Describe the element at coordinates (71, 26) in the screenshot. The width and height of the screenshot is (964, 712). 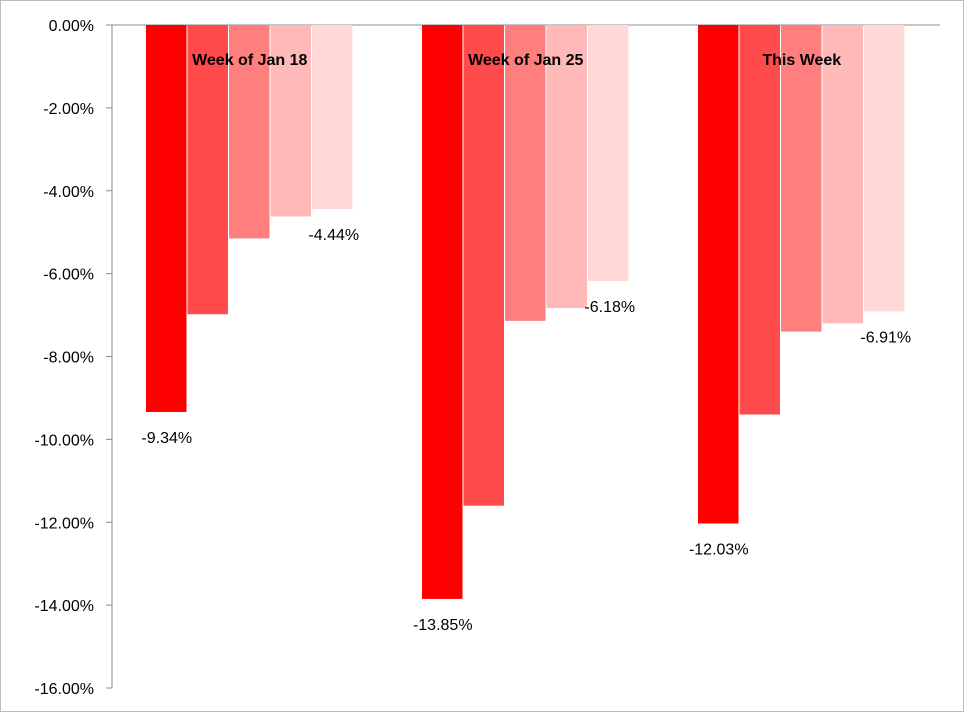
I see `y-tick-label: 0.00%` at that location.